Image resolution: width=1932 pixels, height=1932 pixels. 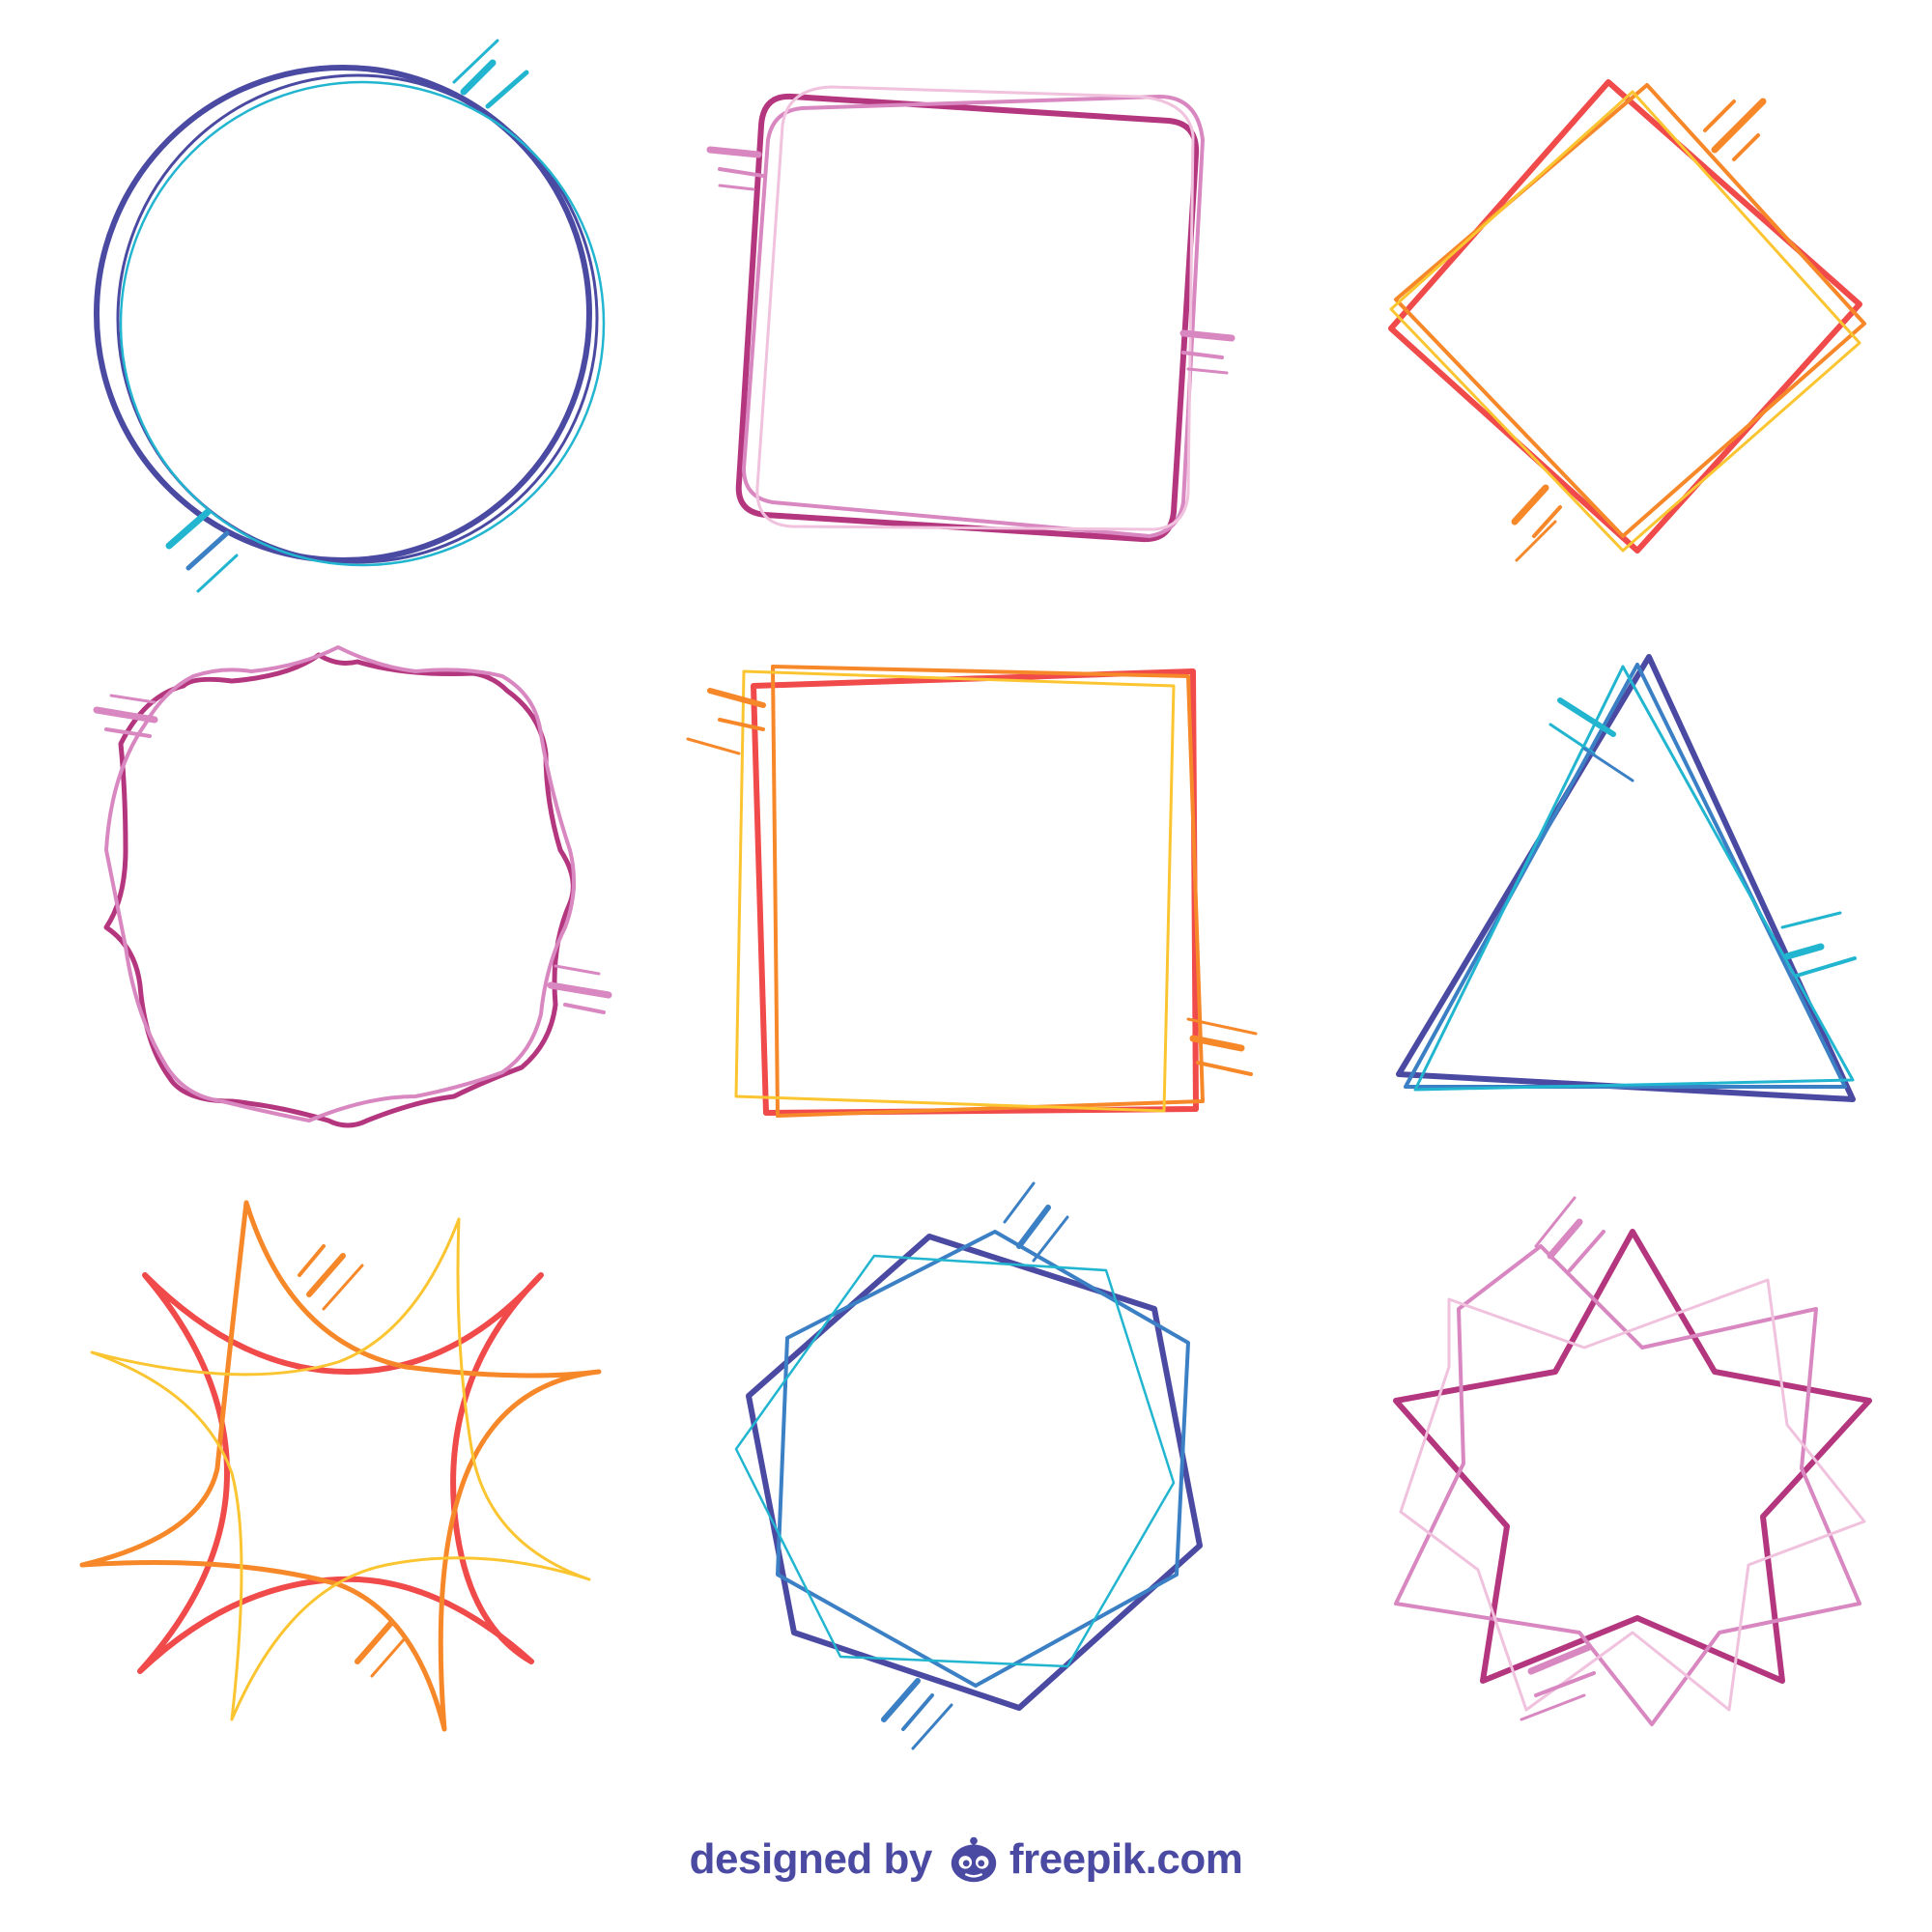 What do you see at coordinates (352, 854) in the screenshot?
I see `ornate-accents` at bounding box center [352, 854].